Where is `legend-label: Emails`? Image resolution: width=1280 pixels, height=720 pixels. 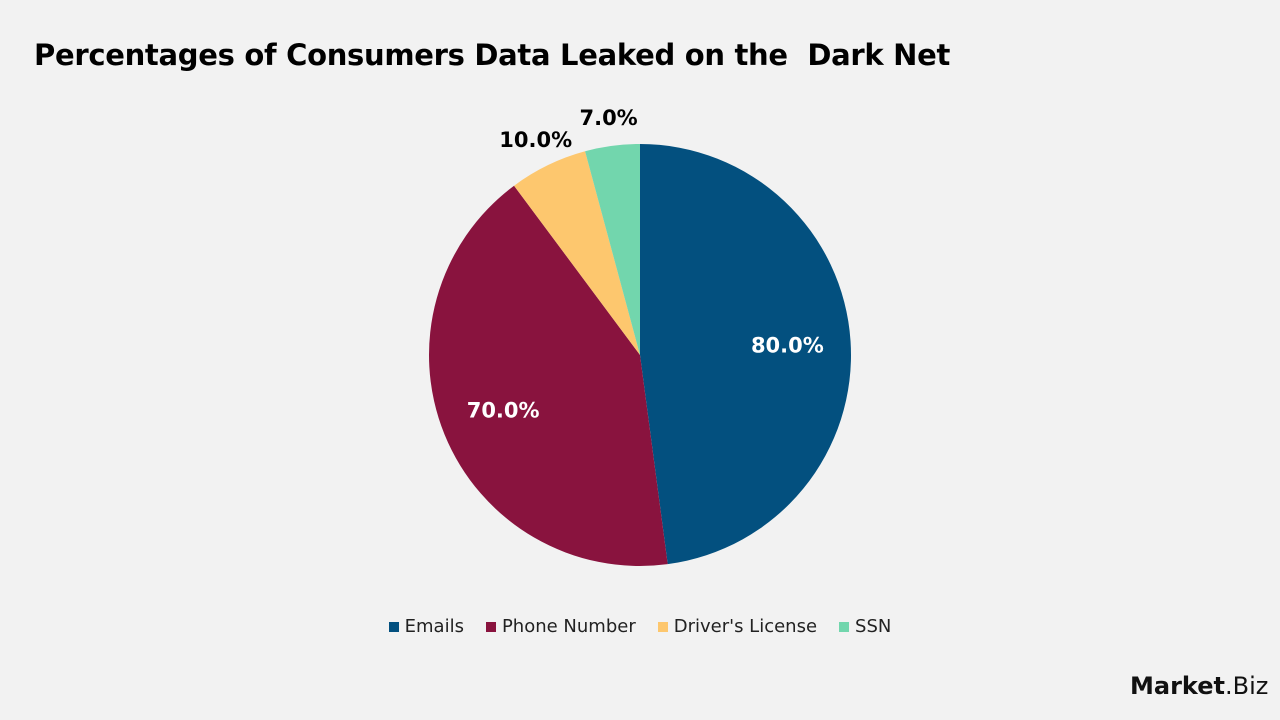
legend-label: Emails is located at coordinates (434, 626).